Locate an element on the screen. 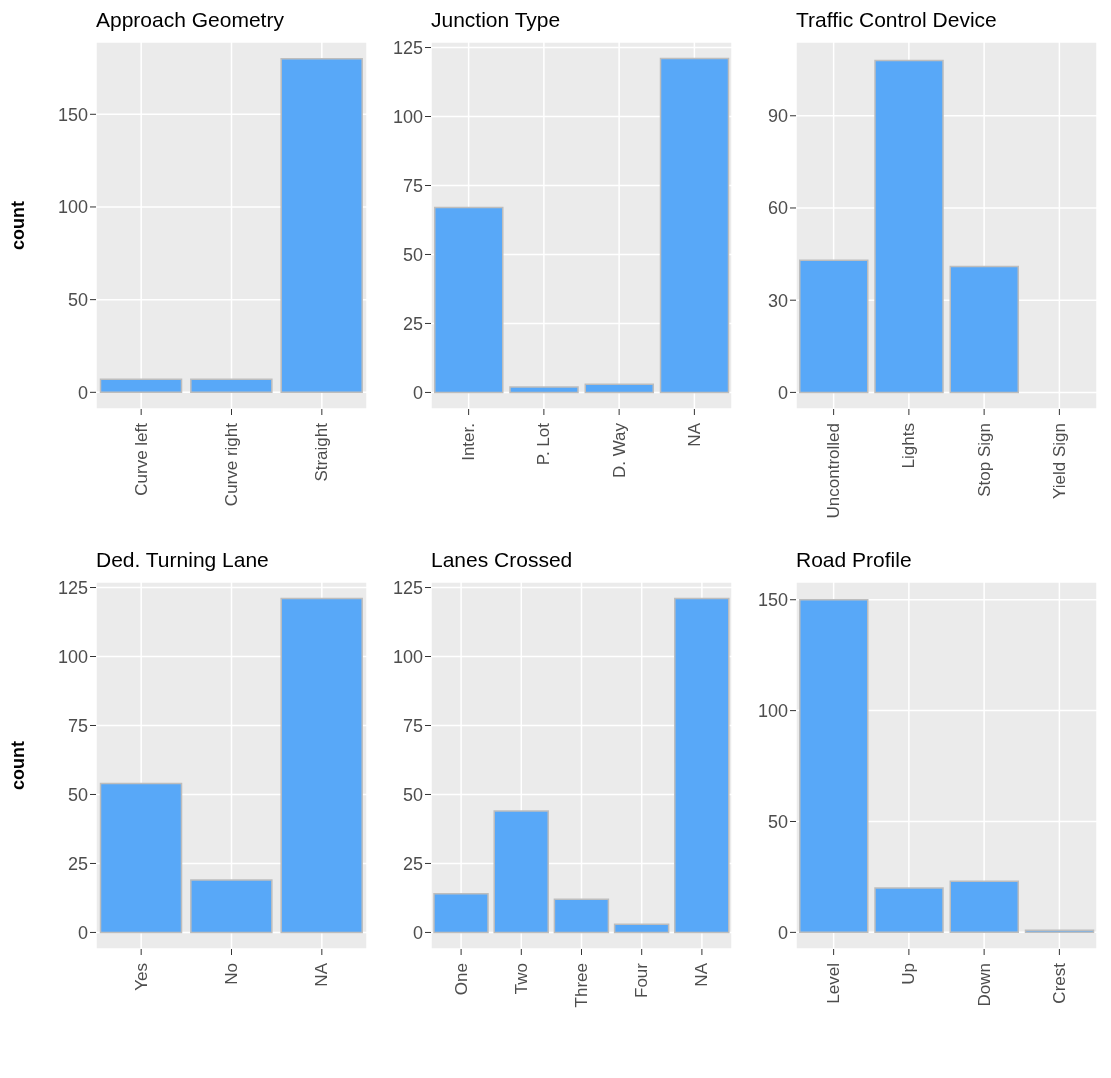 This screenshot has height=1078, width=1111. x-tick-label: P. Lot is located at coordinates (544, 444).